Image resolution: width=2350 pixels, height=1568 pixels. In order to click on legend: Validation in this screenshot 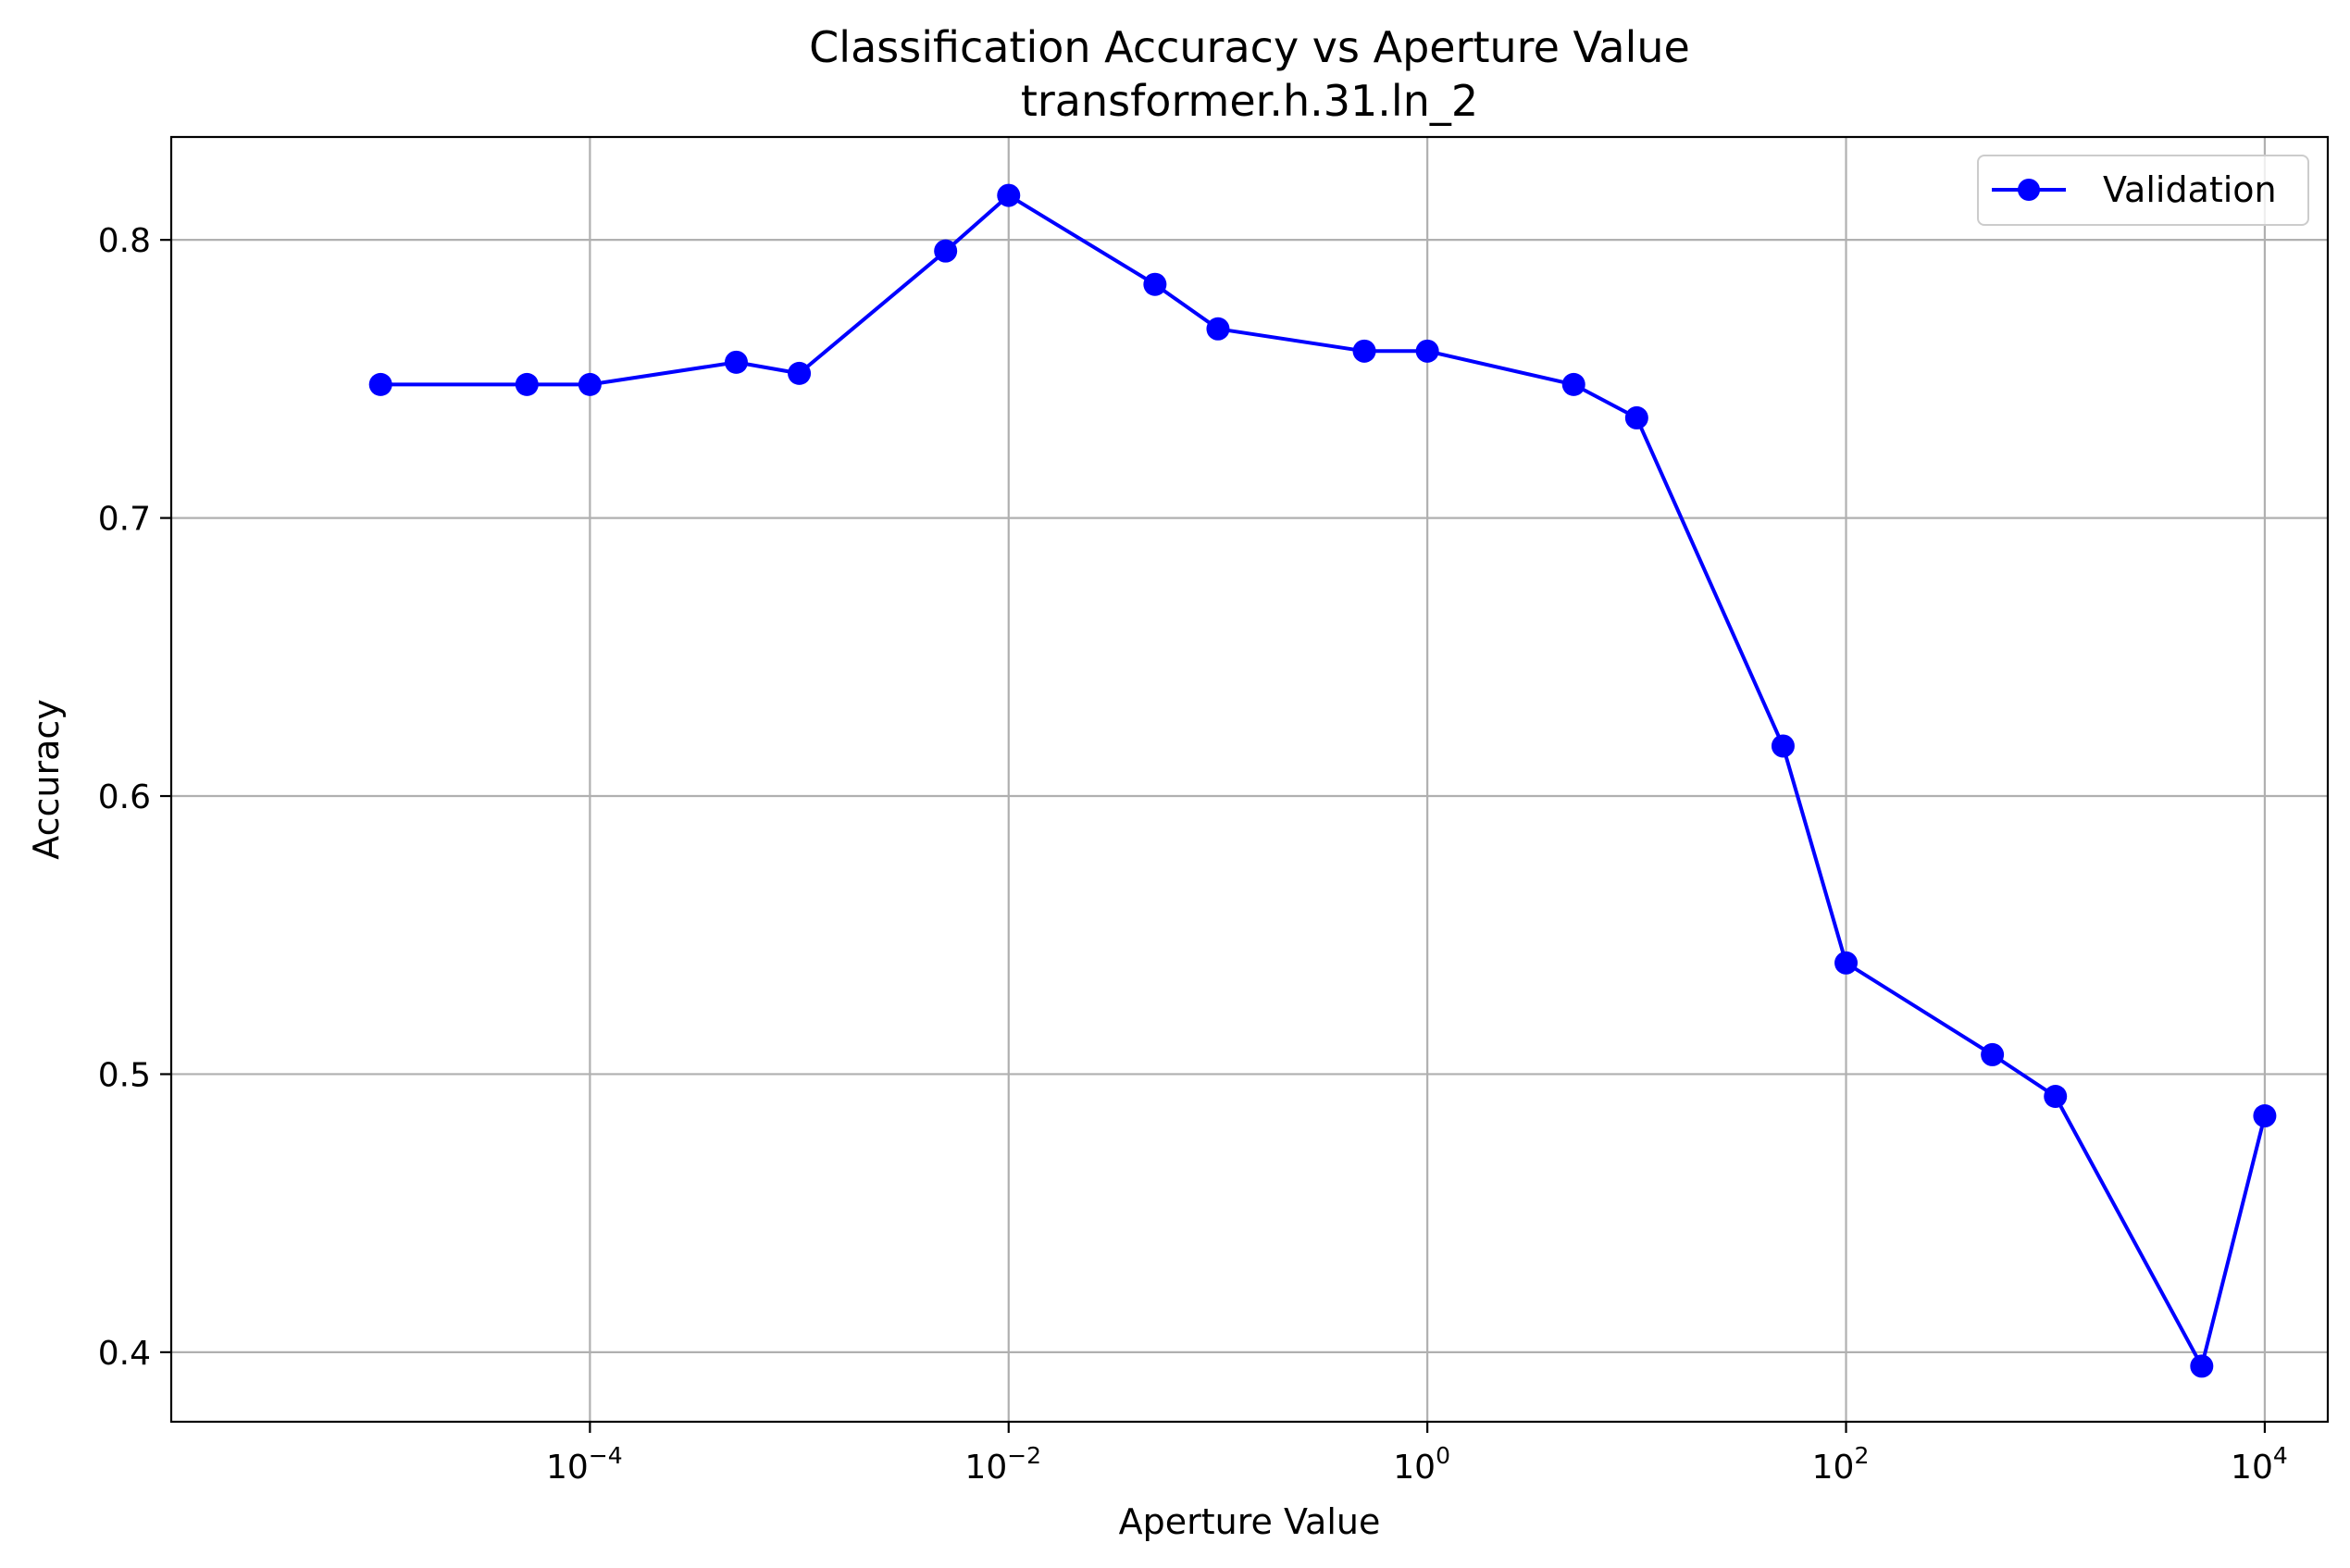, I will do `click(2143, 190)`.